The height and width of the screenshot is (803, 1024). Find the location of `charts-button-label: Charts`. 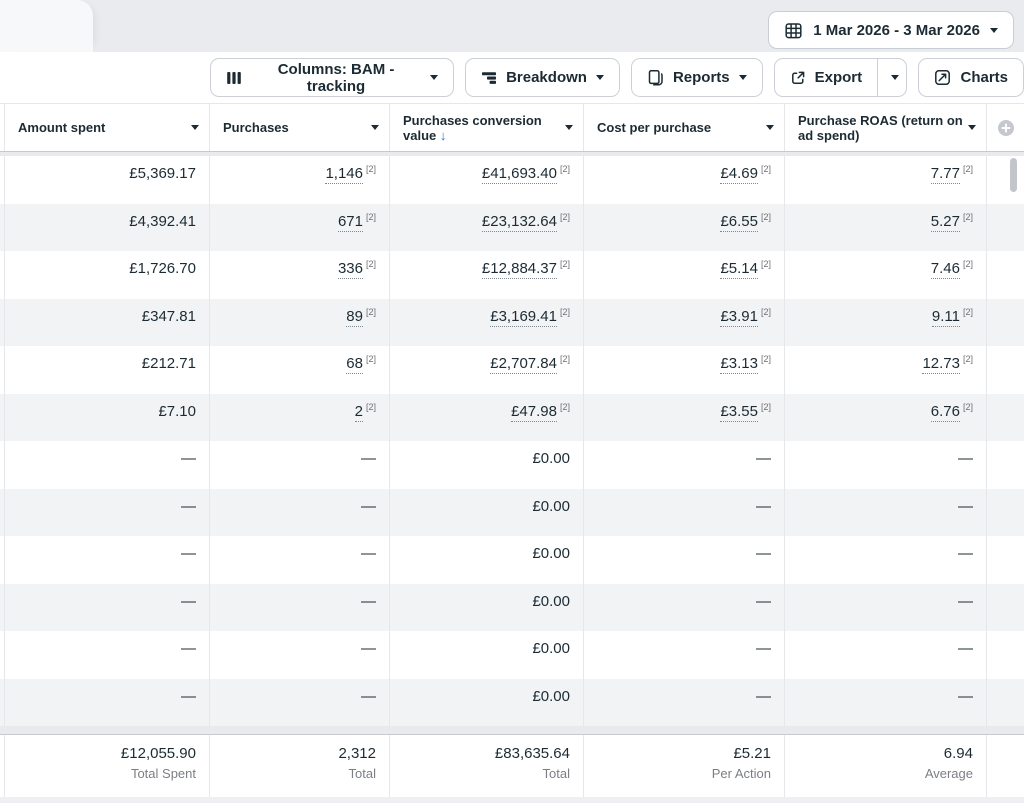

charts-button-label: Charts is located at coordinates (984, 77).